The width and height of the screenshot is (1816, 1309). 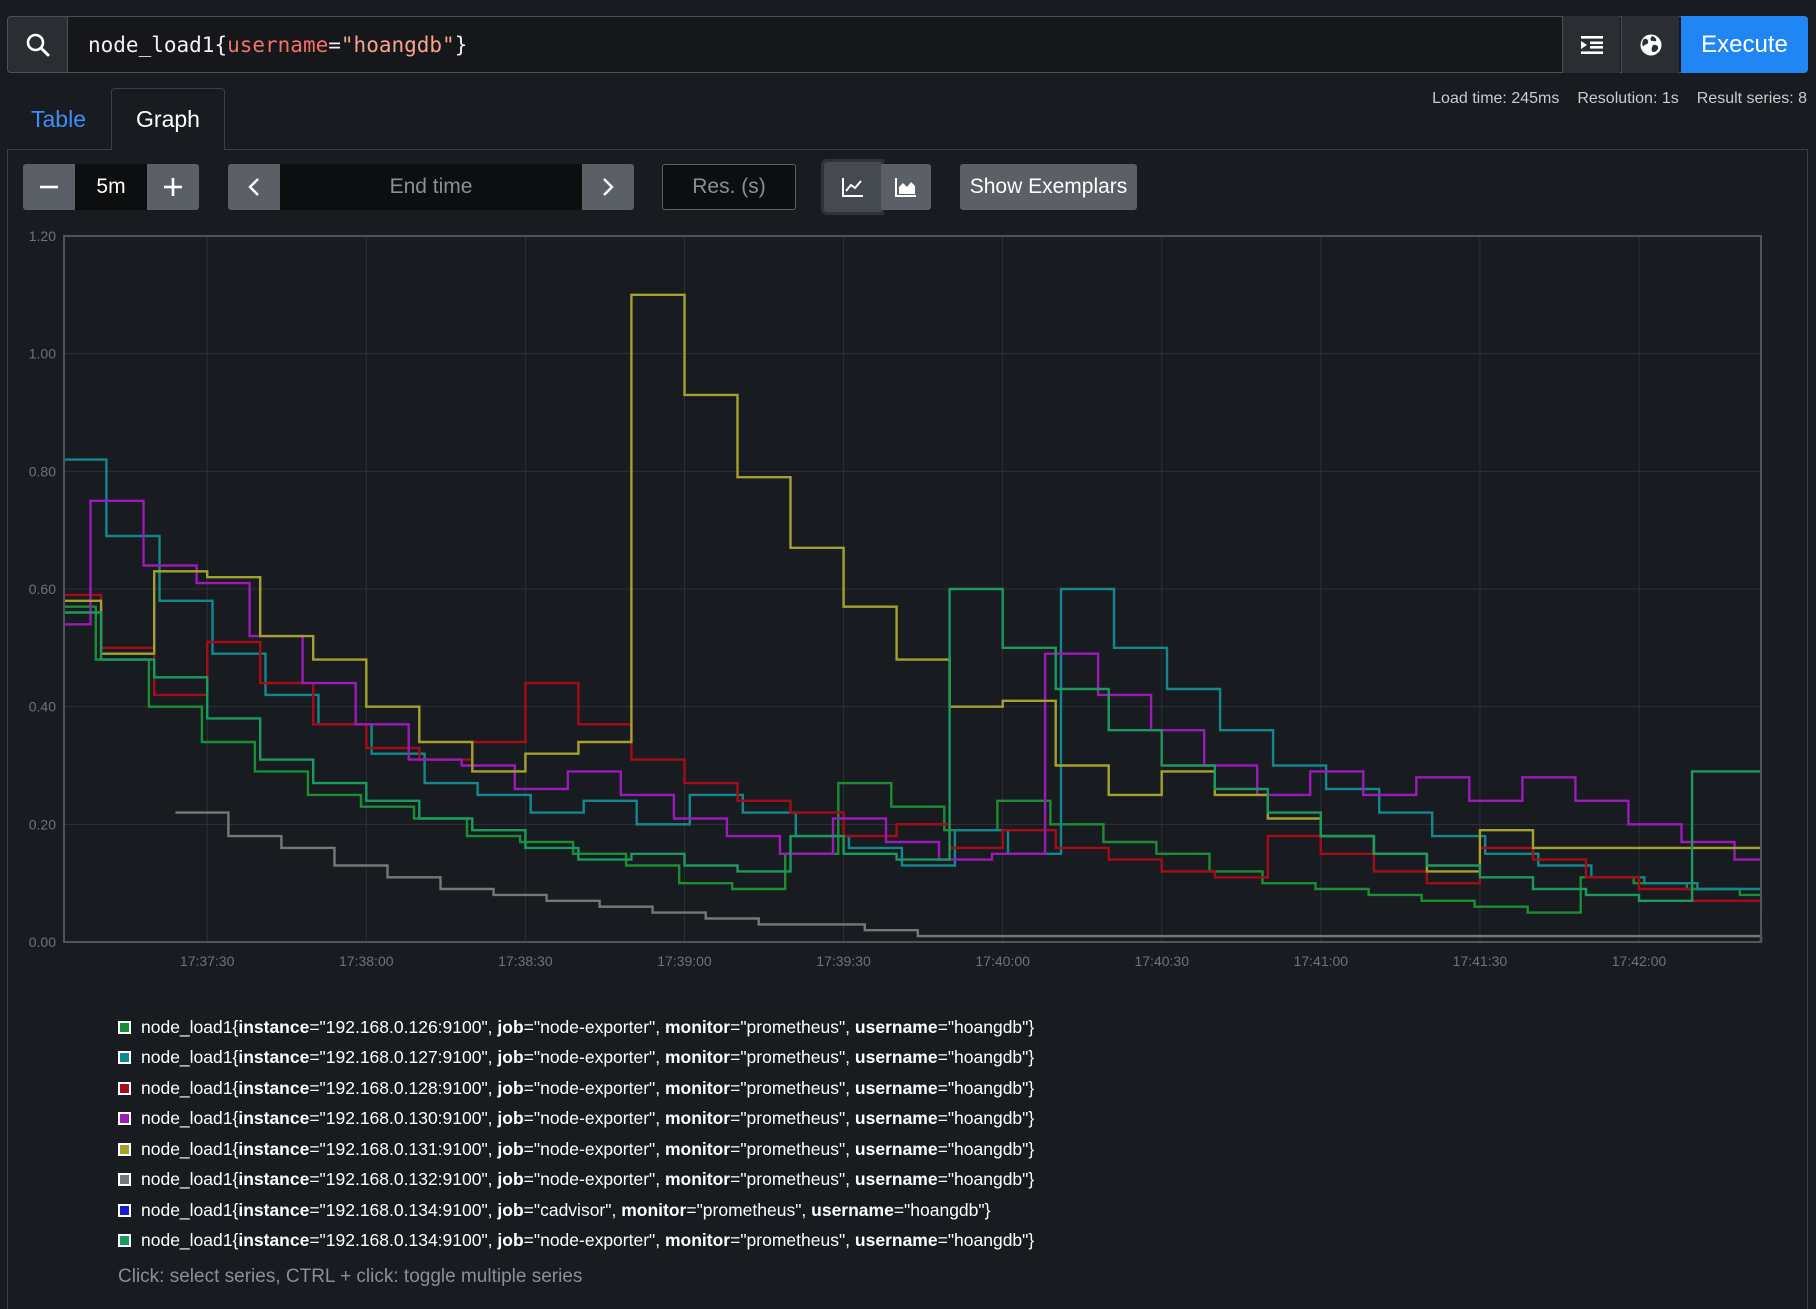 What do you see at coordinates (151, 44) in the screenshot?
I see `query-metric: node_load1` at bounding box center [151, 44].